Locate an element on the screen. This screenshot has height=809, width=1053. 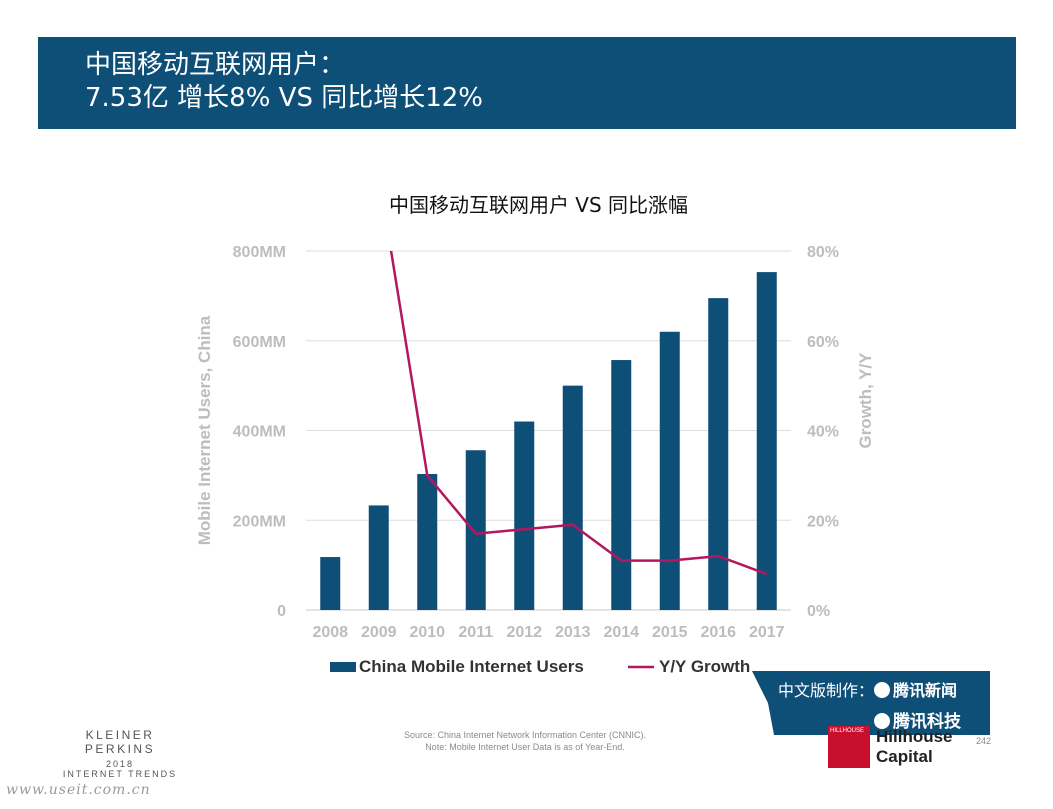
bar-2016 is located at coordinates (718, 454).